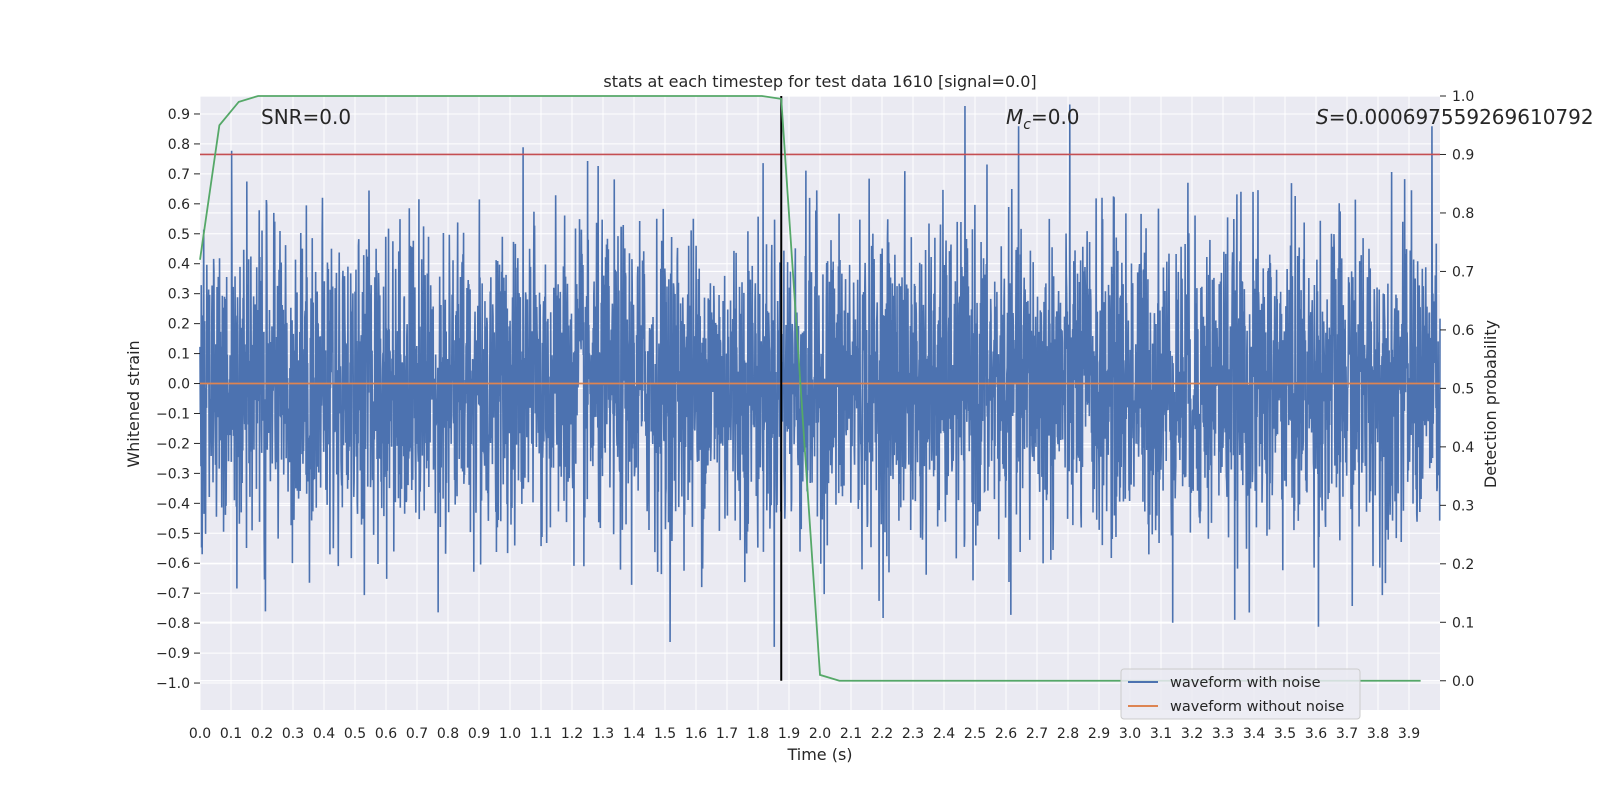 The height and width of the screenshot is (800, 1600). Describe the element at coordinates (944, 734) in the screenshot. I see `x-tick-label: 2.4` at that location.